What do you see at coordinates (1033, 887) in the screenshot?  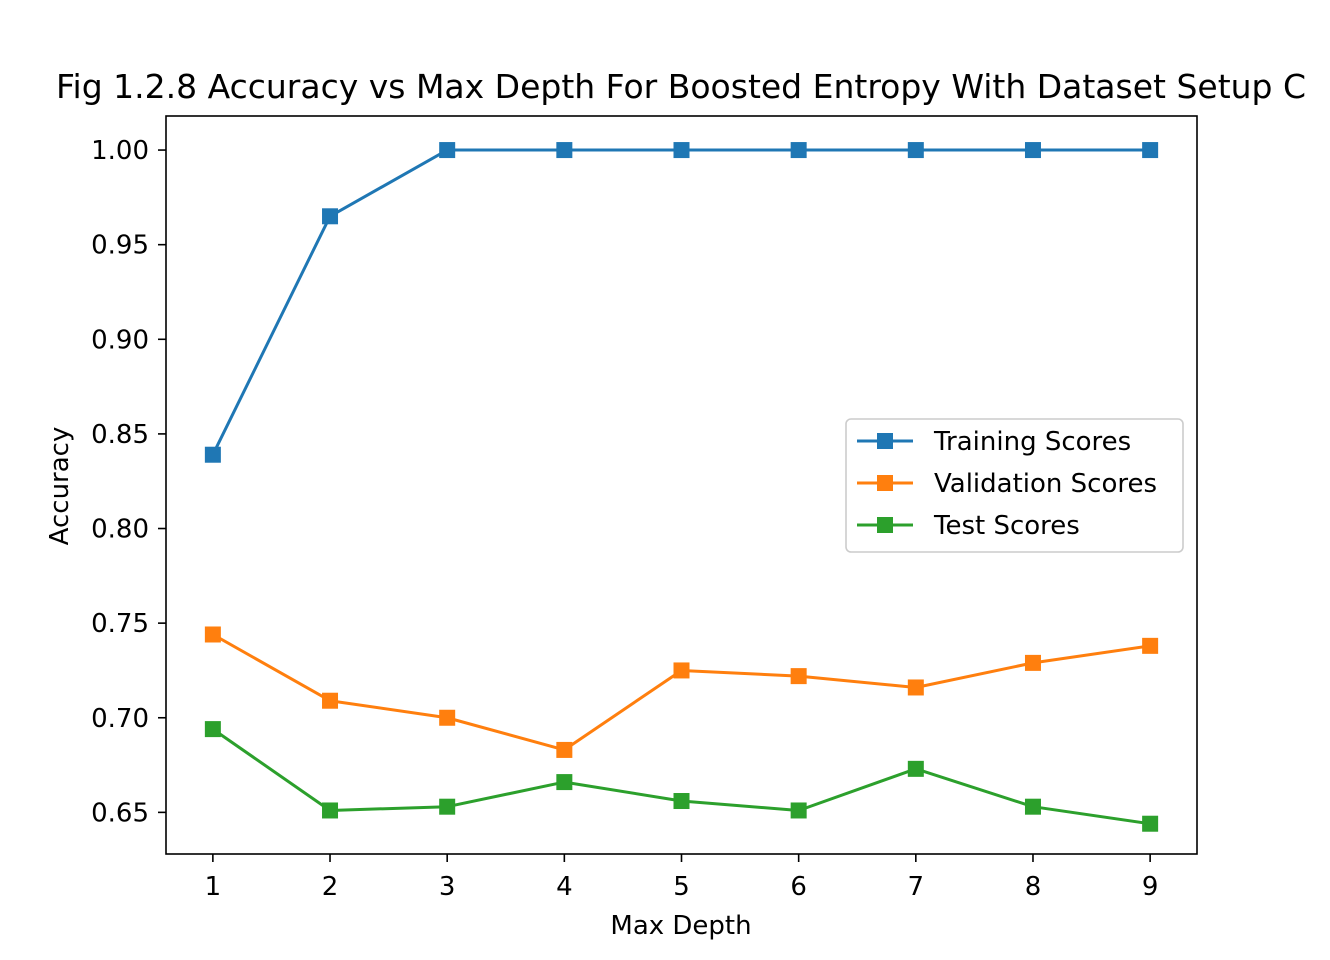 I see `x-tick-label: 8` at bounding box center [1033, 887].